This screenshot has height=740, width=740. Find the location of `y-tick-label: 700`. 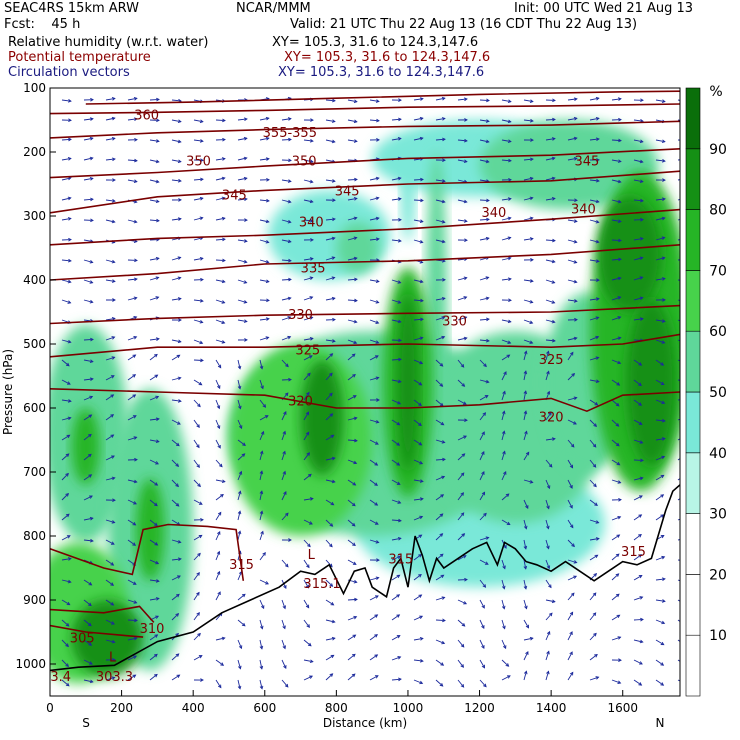

y-tick-label: 700 is located at coordinates (34, 472).